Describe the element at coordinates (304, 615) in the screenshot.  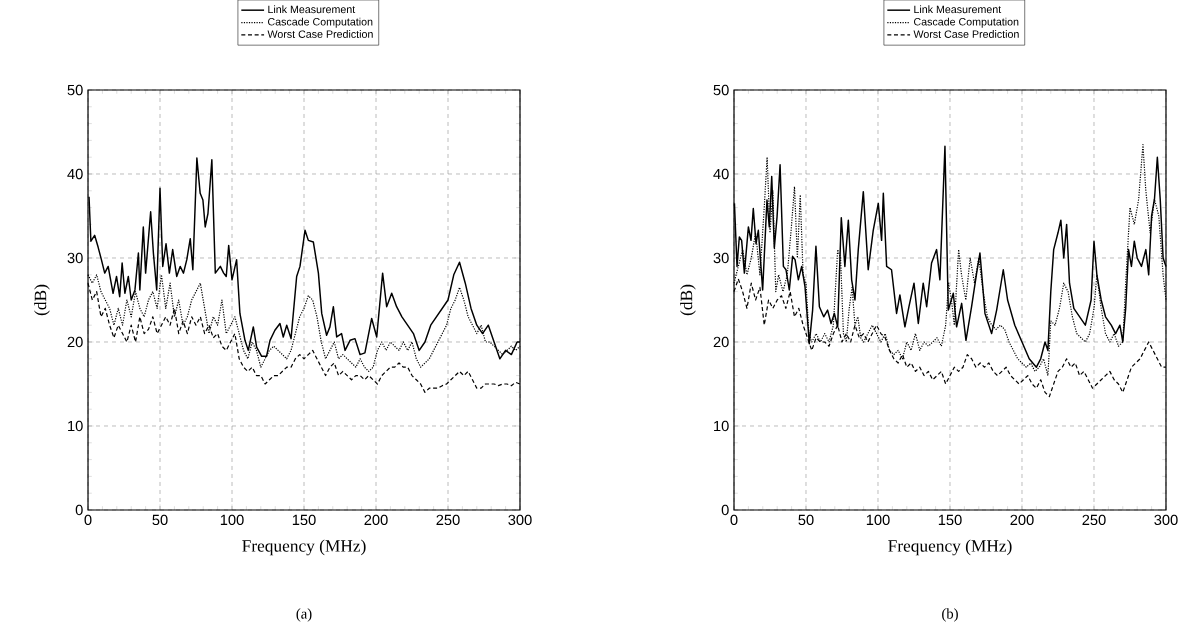
I see `text: (a)` at that location.